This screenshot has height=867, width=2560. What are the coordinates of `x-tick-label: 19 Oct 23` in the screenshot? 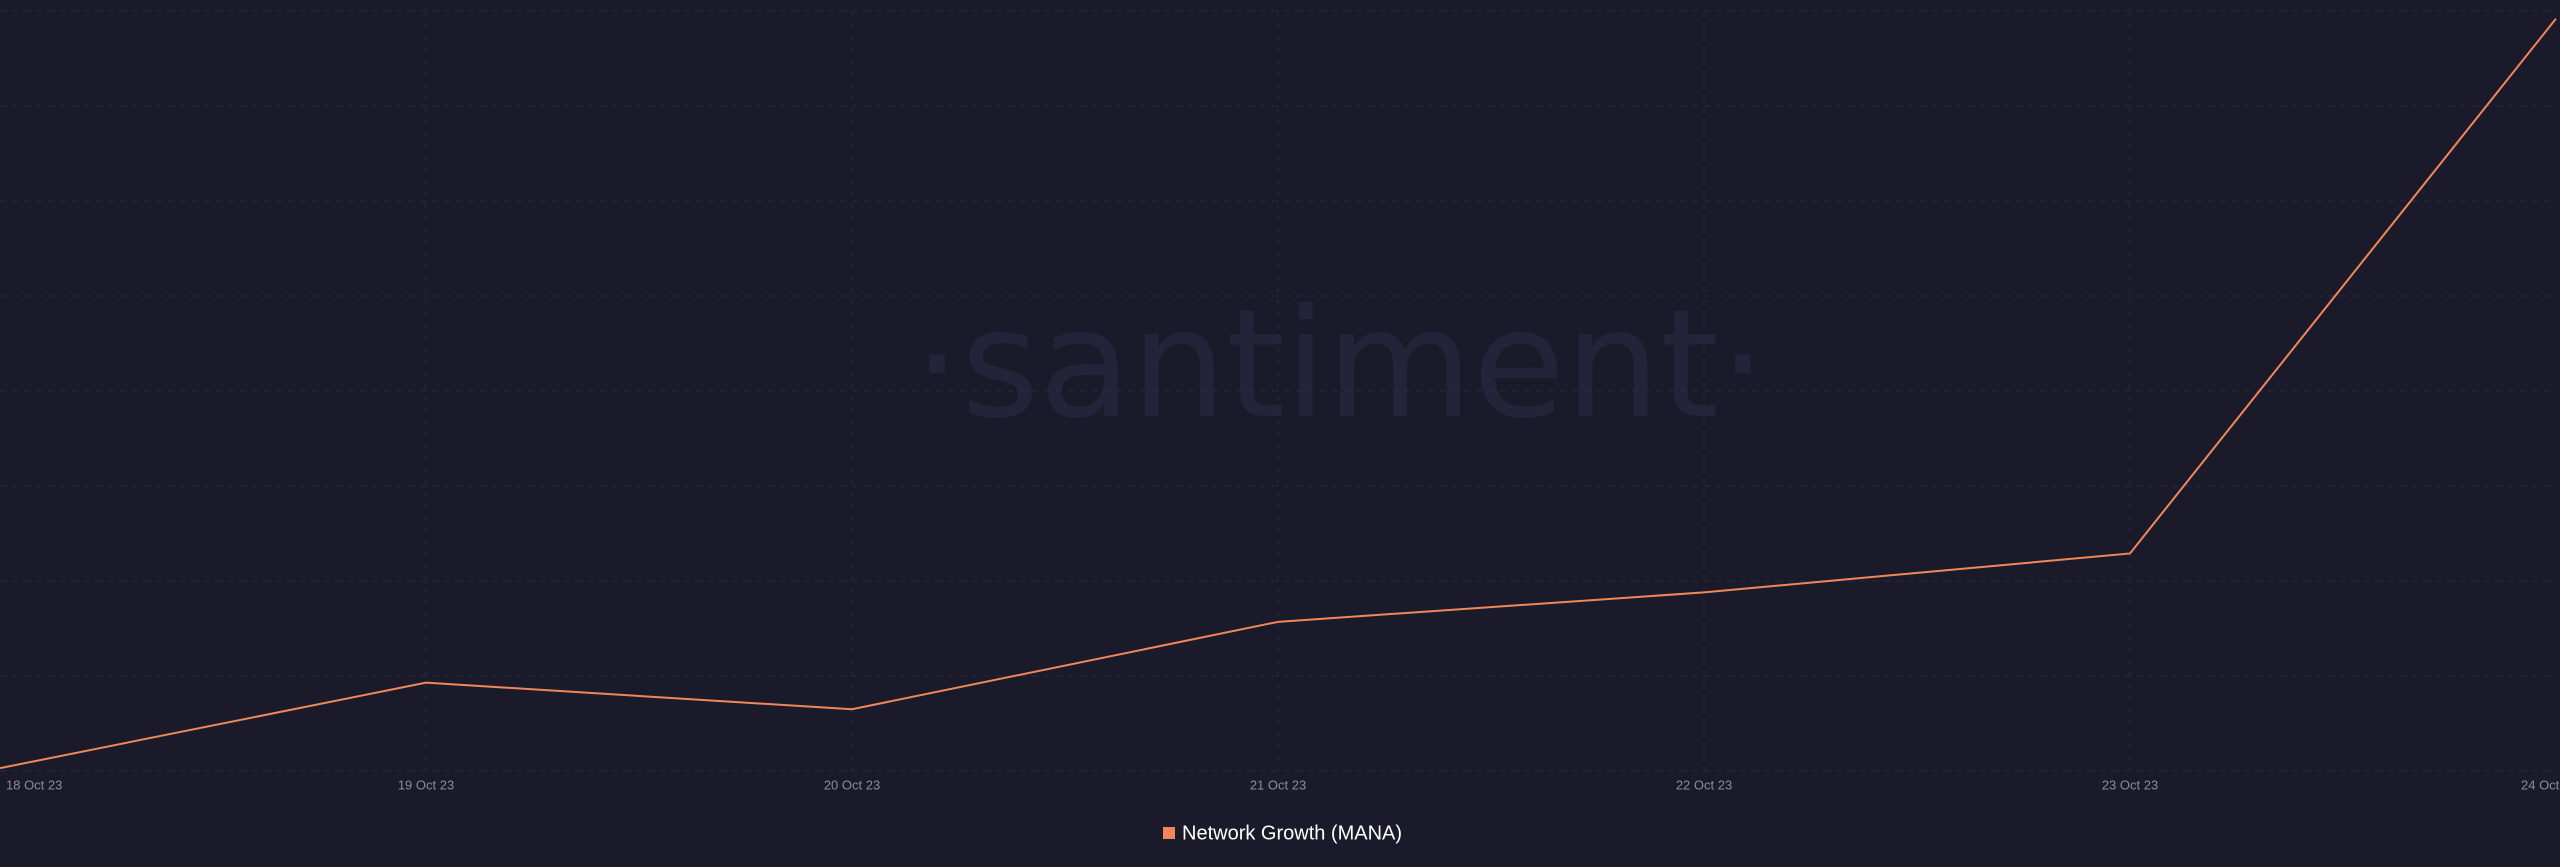 It's located at (426, 784).